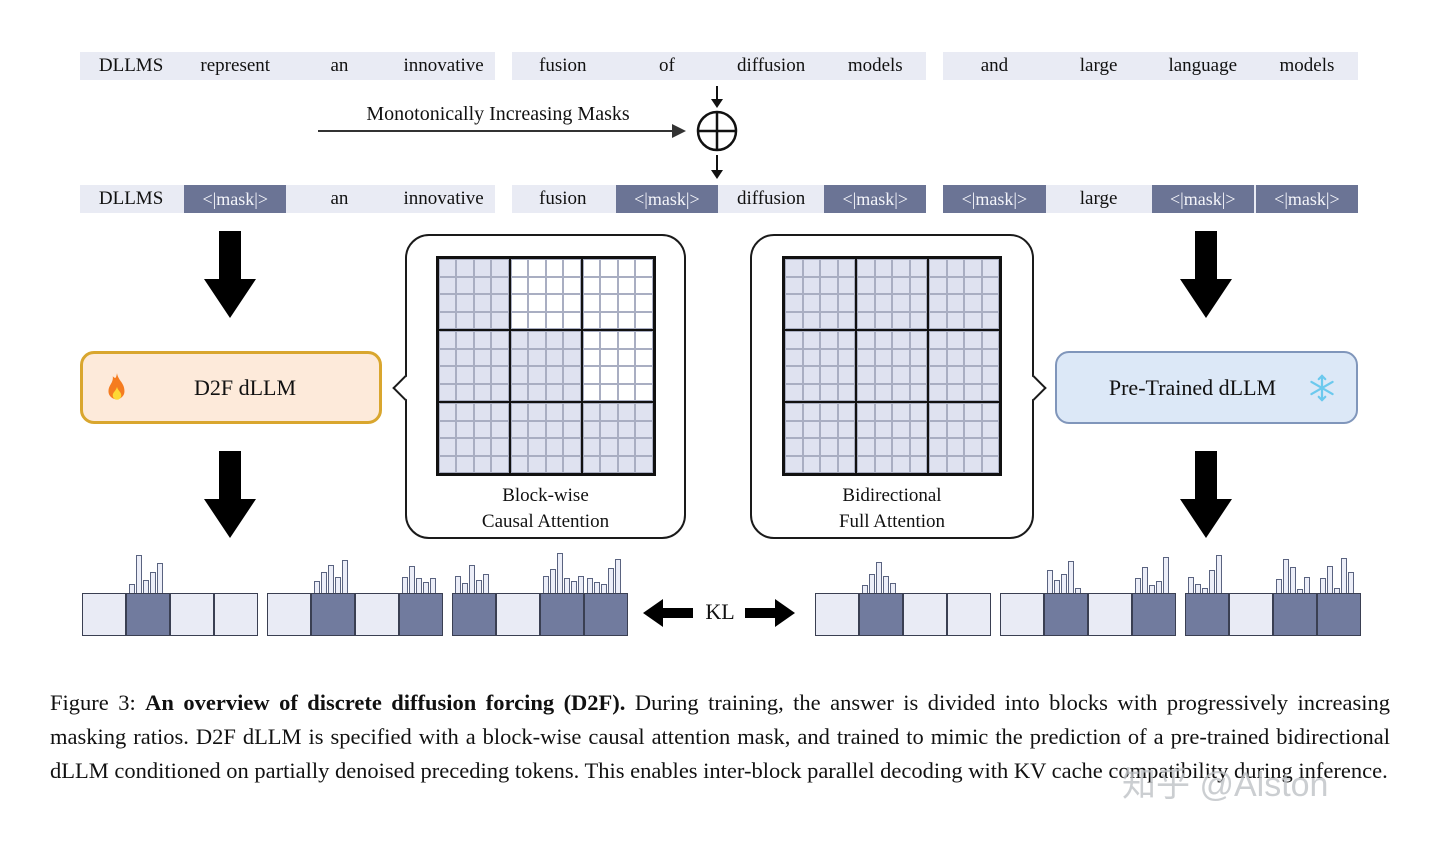 The image size is (1440, 841). I want to click on kl-divergence-label: KL, so click(720, 611).